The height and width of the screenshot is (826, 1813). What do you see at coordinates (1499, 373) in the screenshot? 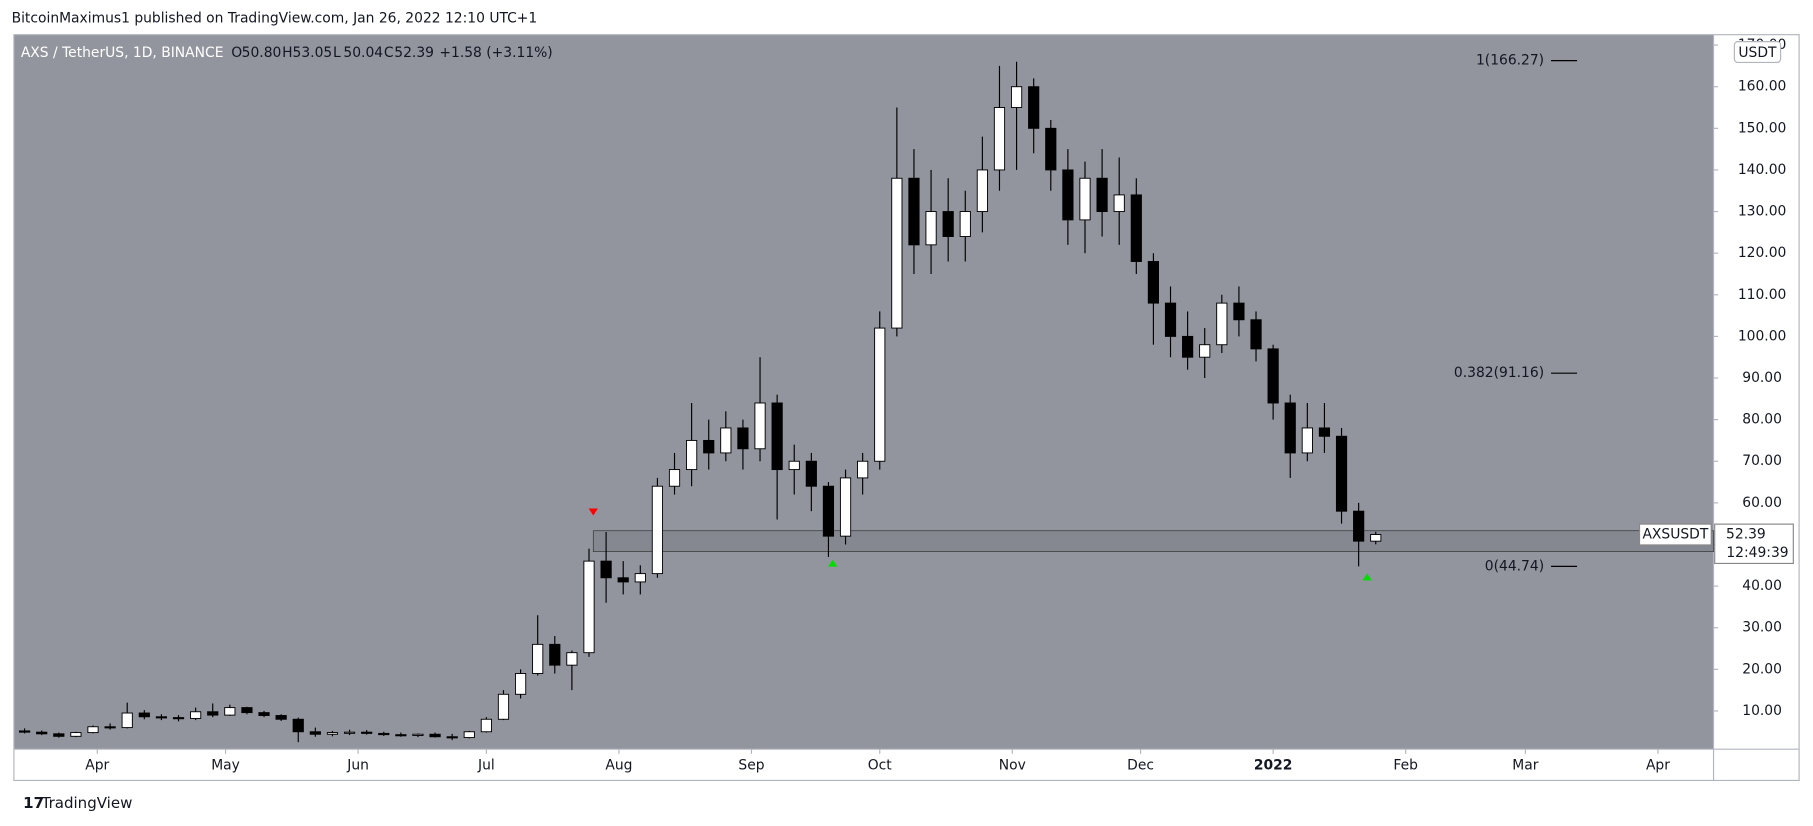
I see `fib-label: 0.382(91.16)` at bounding box center [1499, 373].